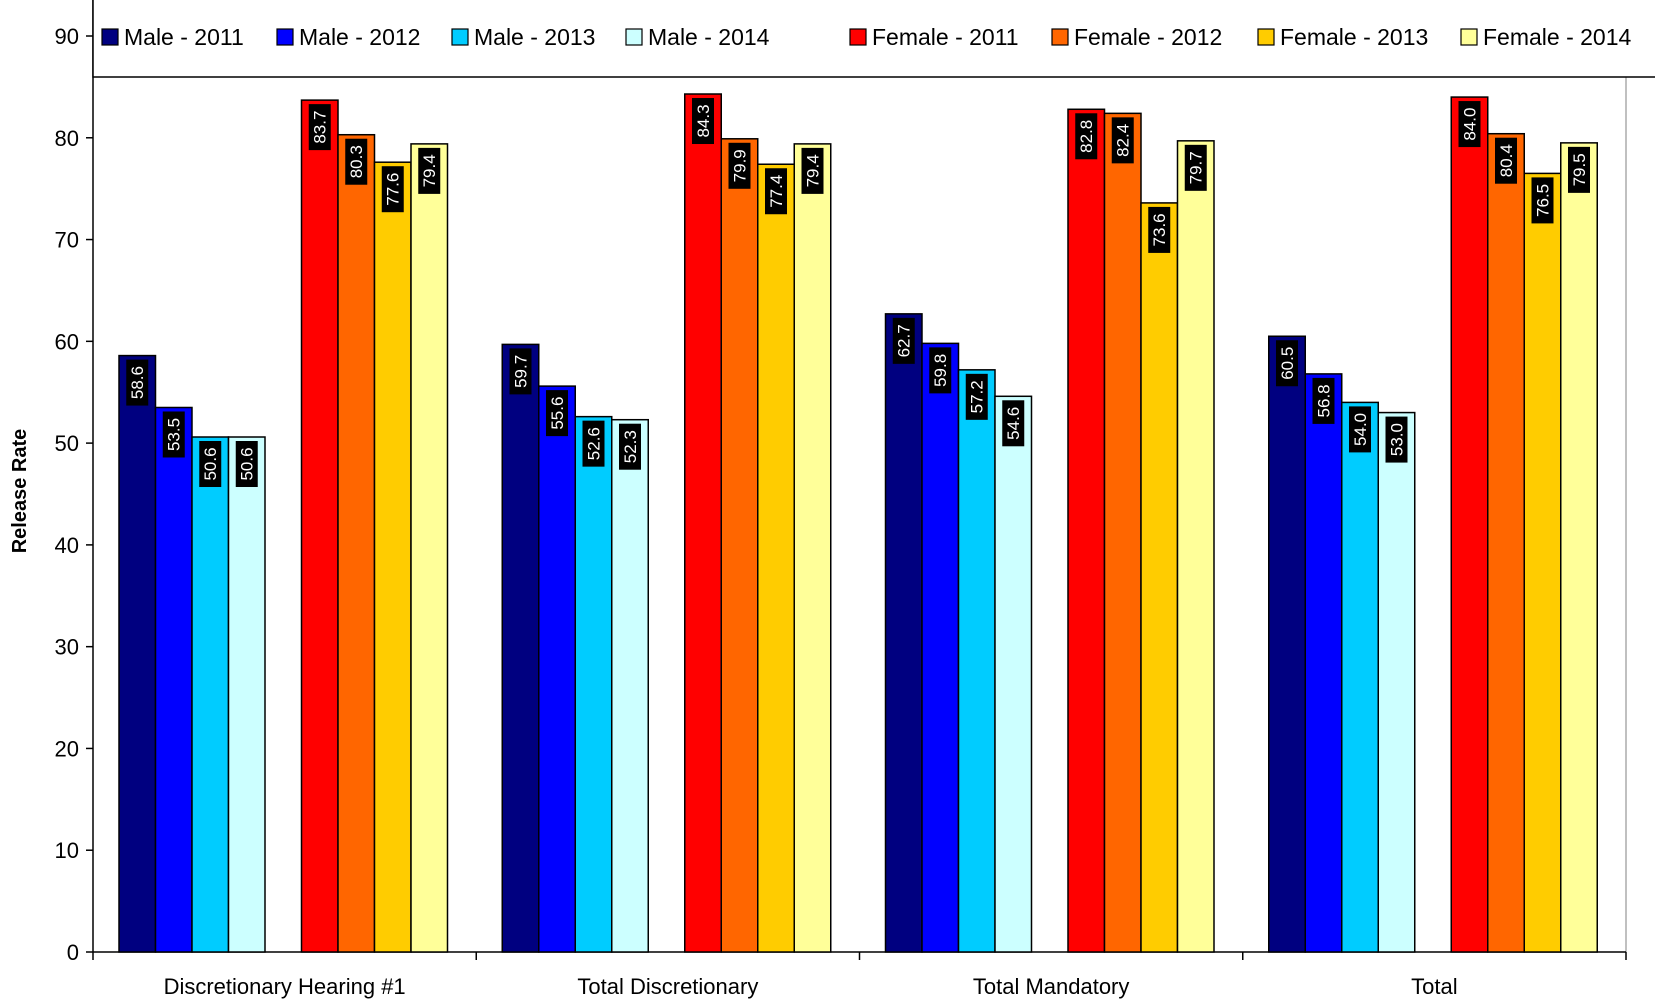  I want to click on data-label: 73.6, so click(1159, 229).